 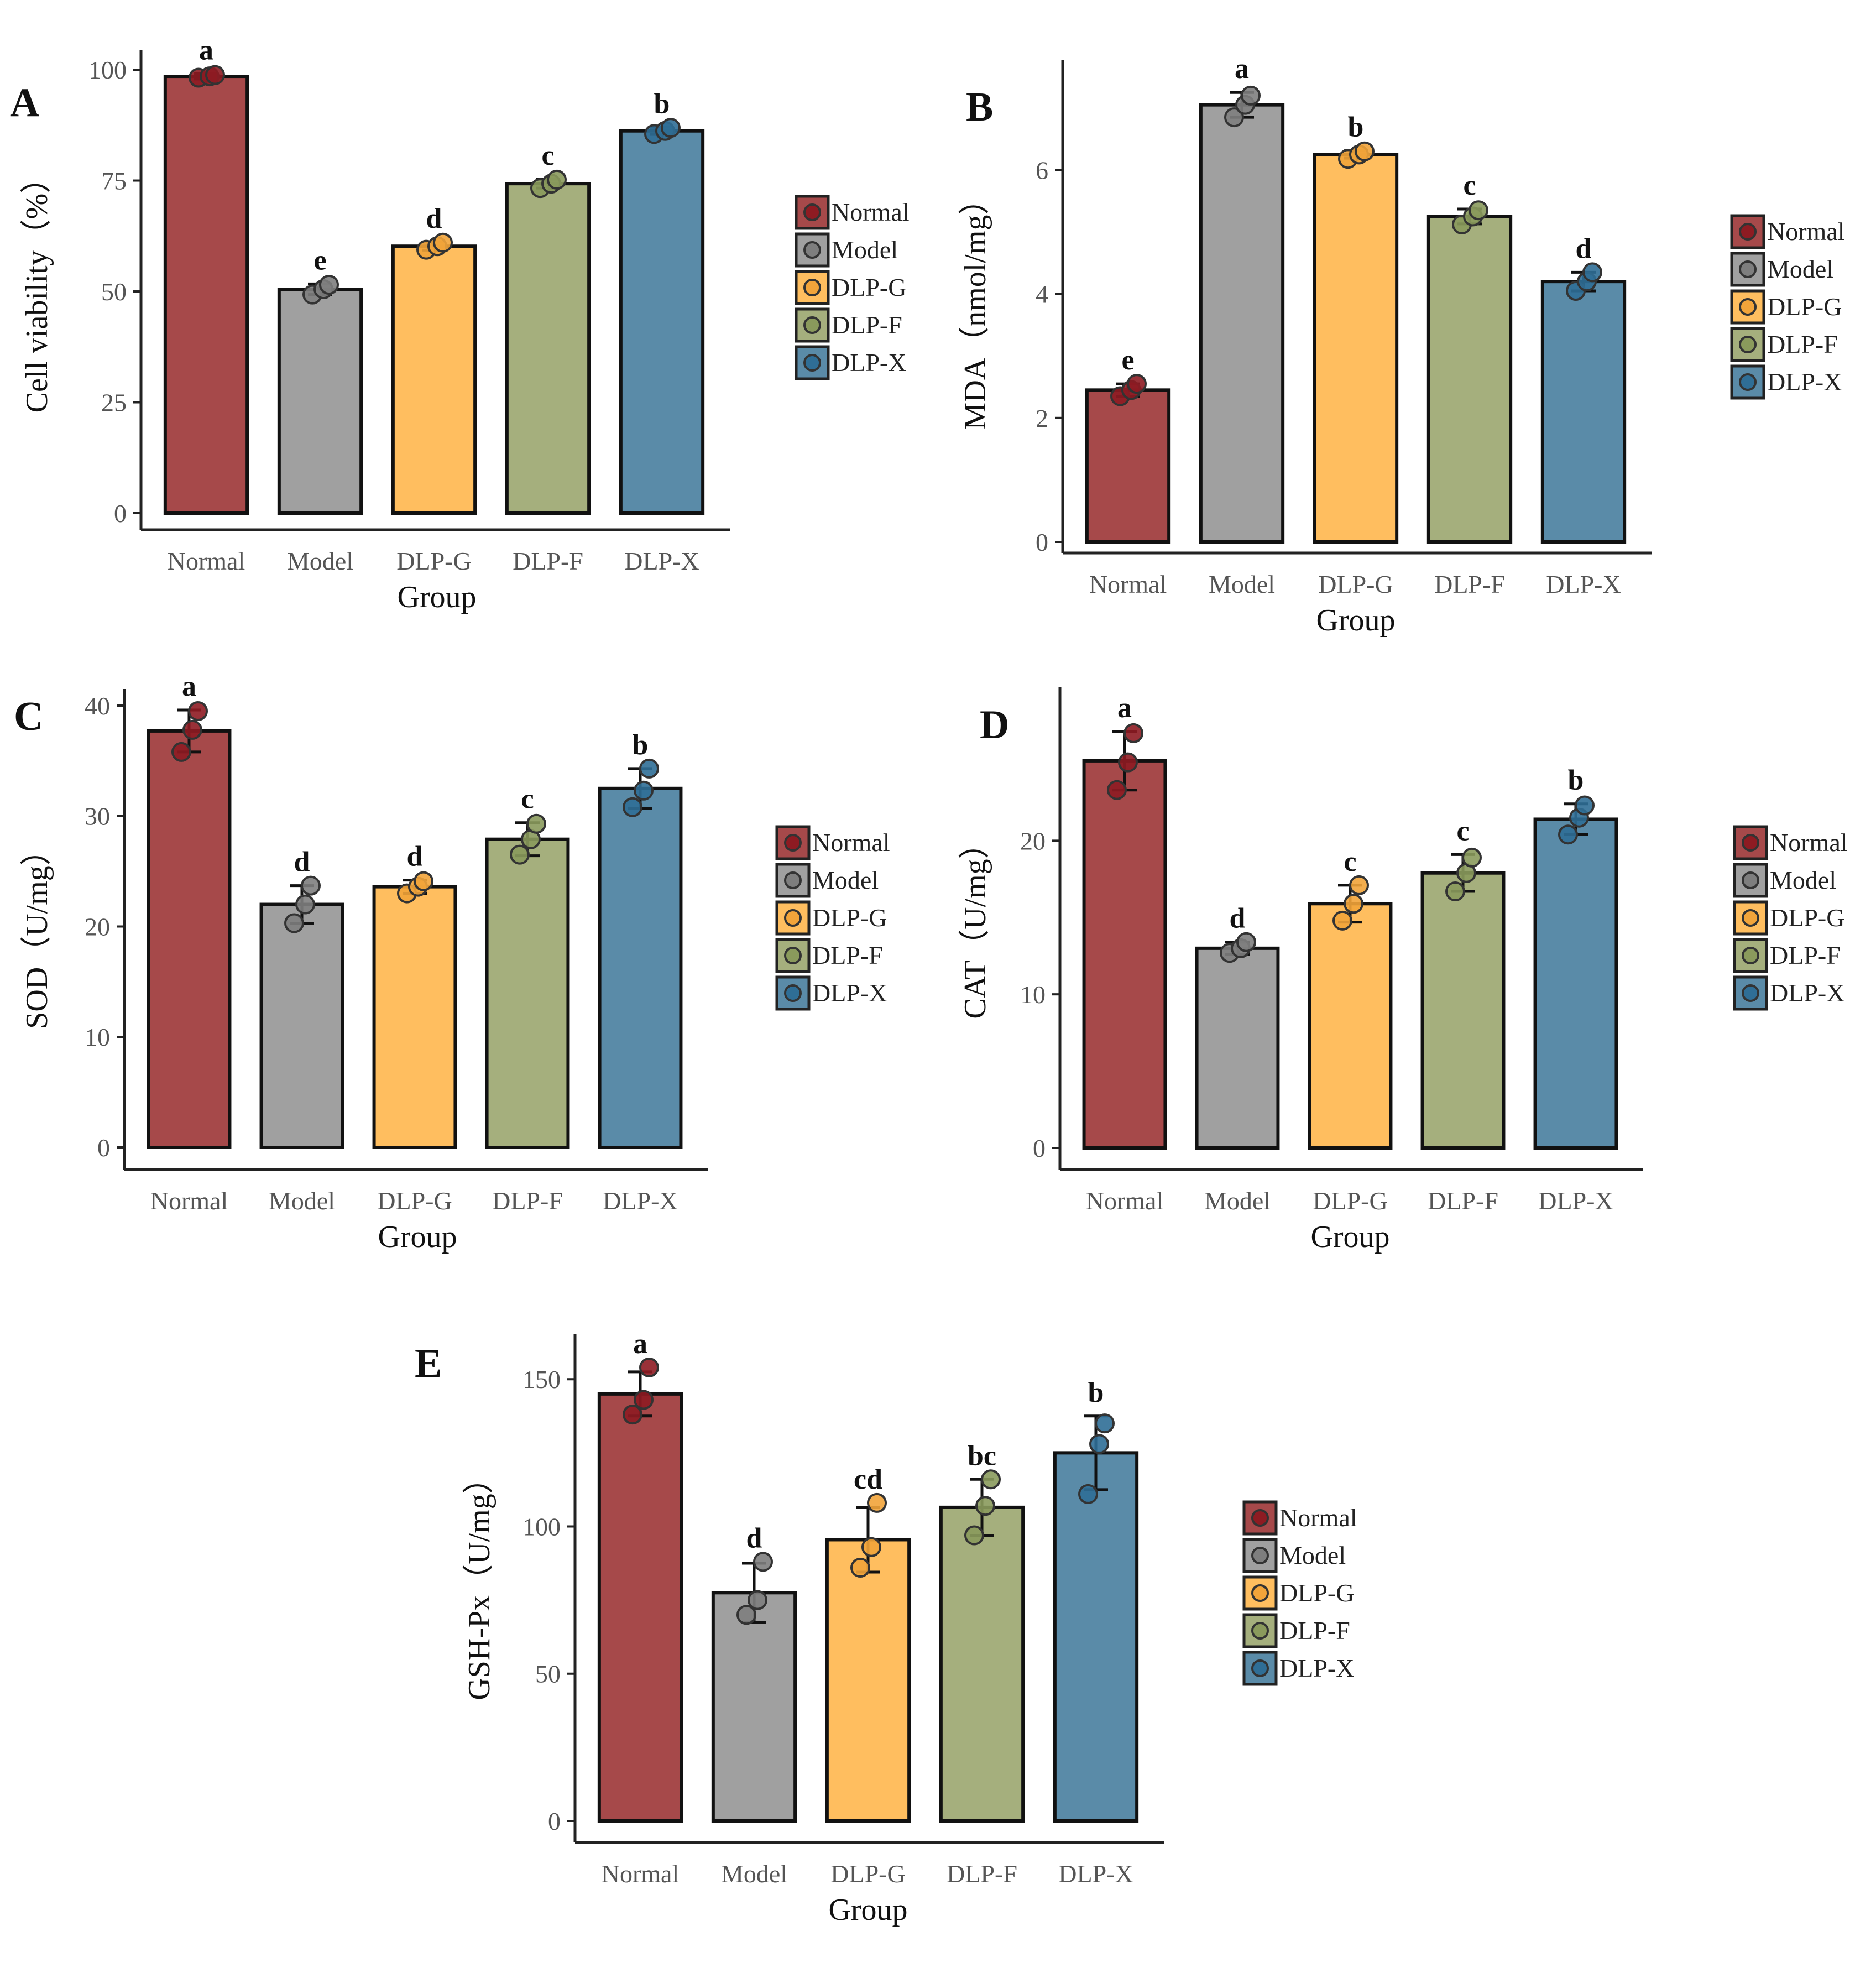 What do you see at coordinates (541, 1379) in the screenshot?
I see `y-tick-label: 150` at bounding box center [541, 1379].